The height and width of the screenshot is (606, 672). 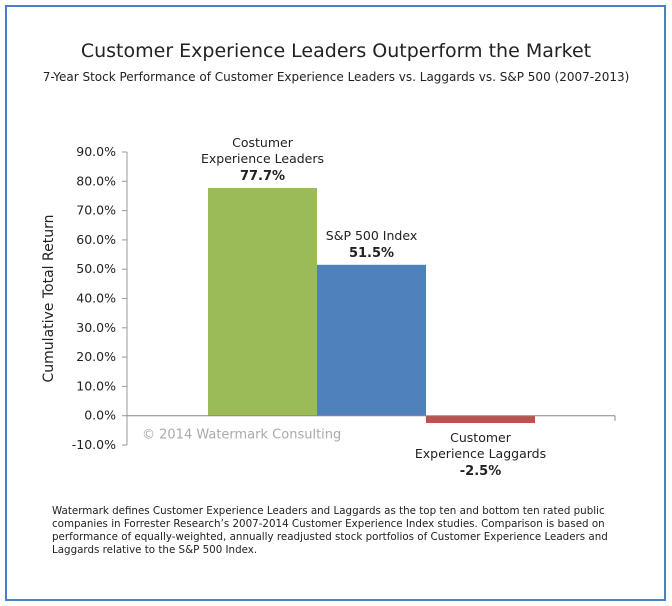 I want to click on data-label: 51.5%, so click(x=371, y=253).